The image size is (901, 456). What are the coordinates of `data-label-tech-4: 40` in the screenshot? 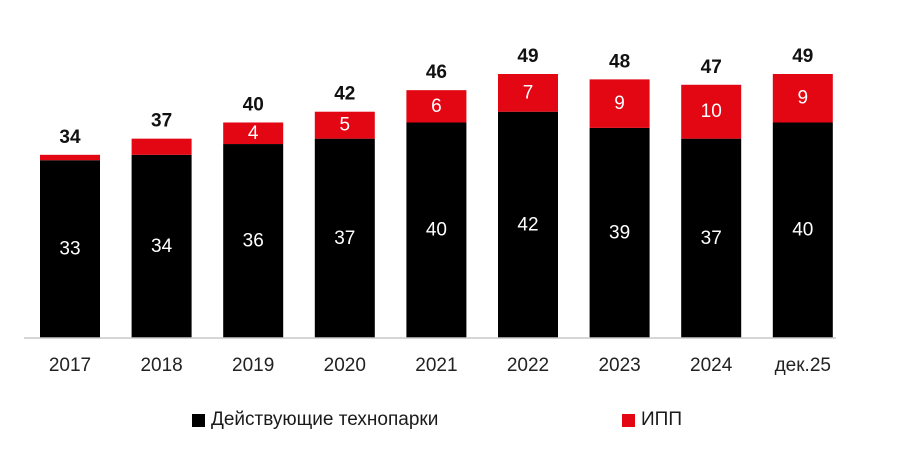 It's located at (436, 230).